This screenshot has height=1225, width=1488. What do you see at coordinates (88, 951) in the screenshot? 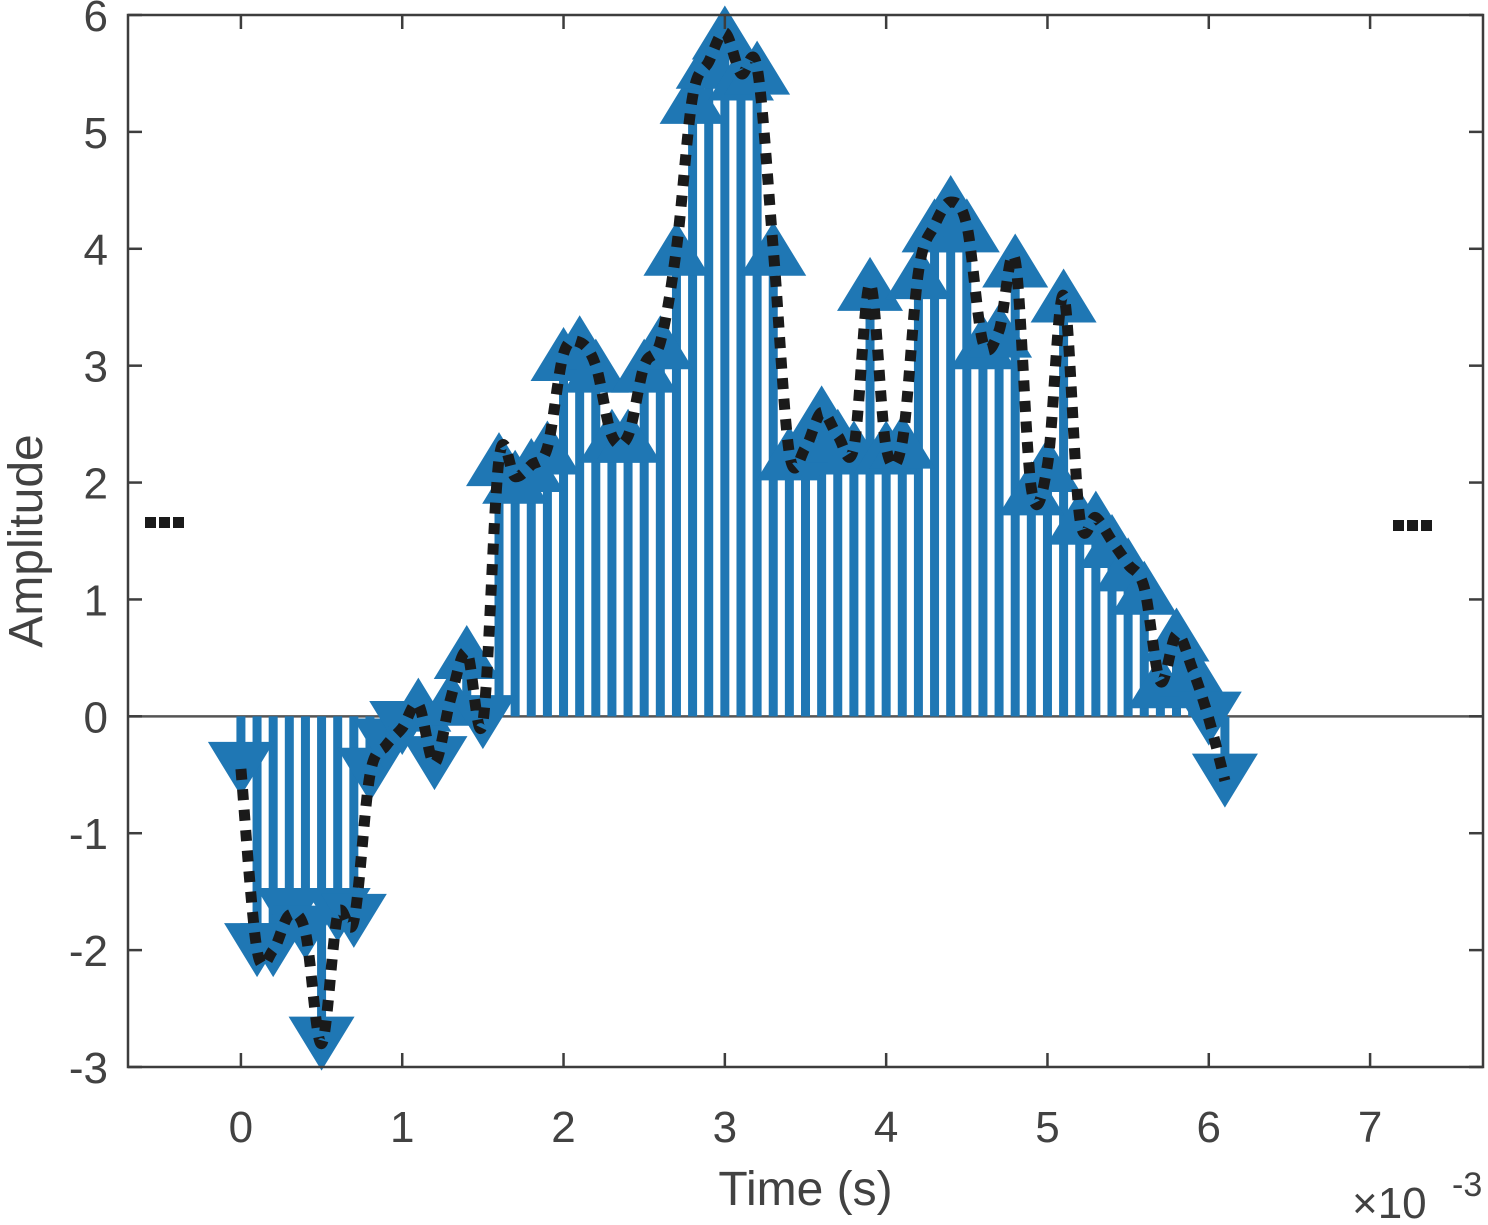
I see `y-tick-label: -2` at bounding box center [88, 951].